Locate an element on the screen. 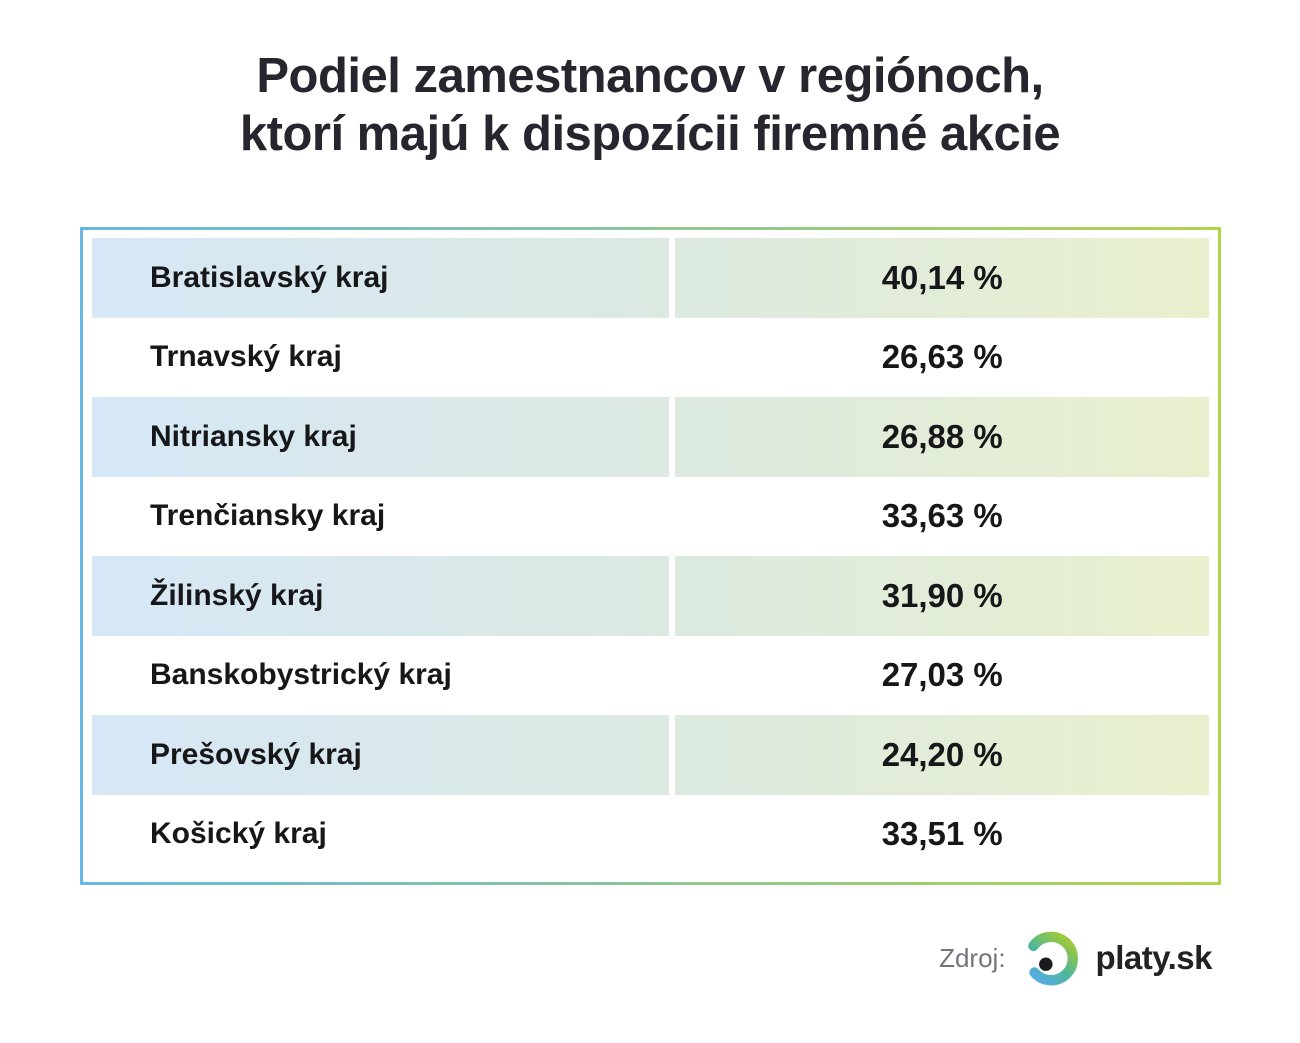 Image resolution: width=1300 pixels, height=1043 pixels. platy-ring-icon is located at coordinates (1052, 958).